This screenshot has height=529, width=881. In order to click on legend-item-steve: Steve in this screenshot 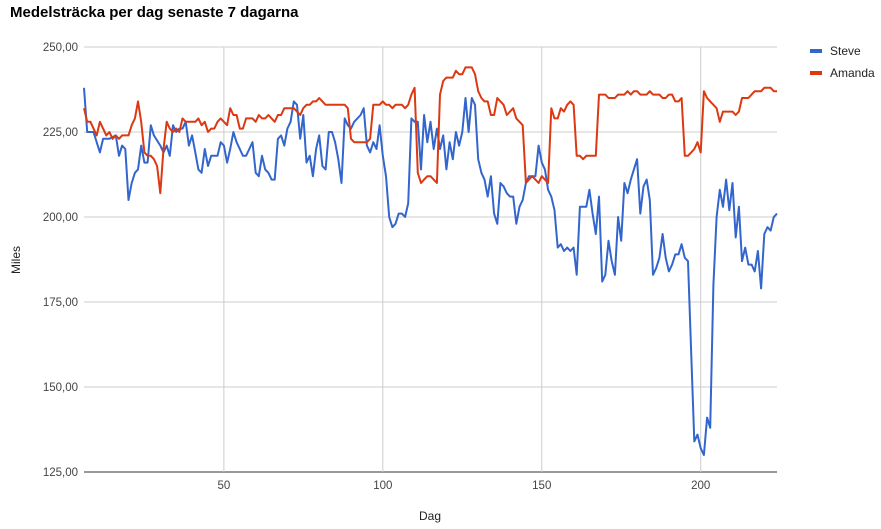, I will do `click(842, 51)`.